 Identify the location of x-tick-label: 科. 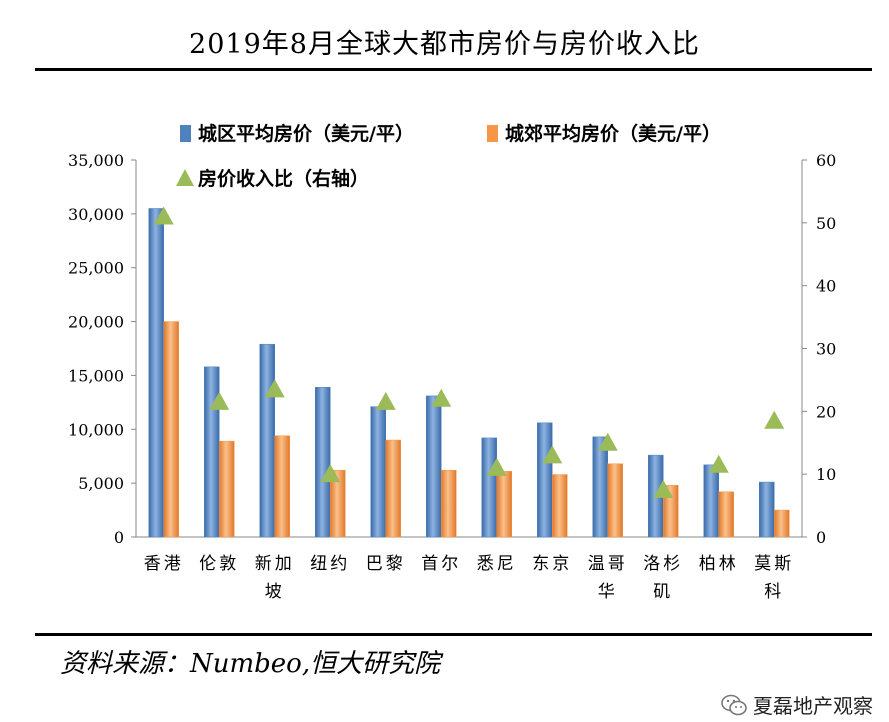
(774, 592).